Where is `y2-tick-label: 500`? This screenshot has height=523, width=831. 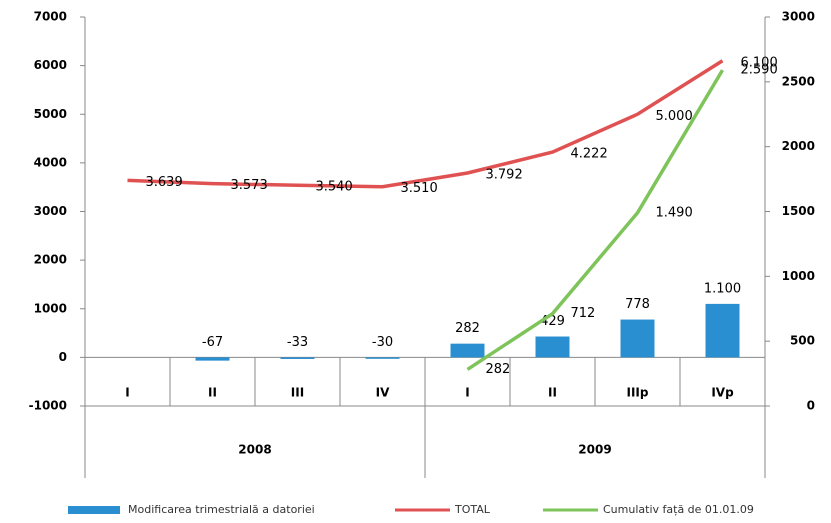
y2-tick-label: 500 is located at coordinates (802, 341).